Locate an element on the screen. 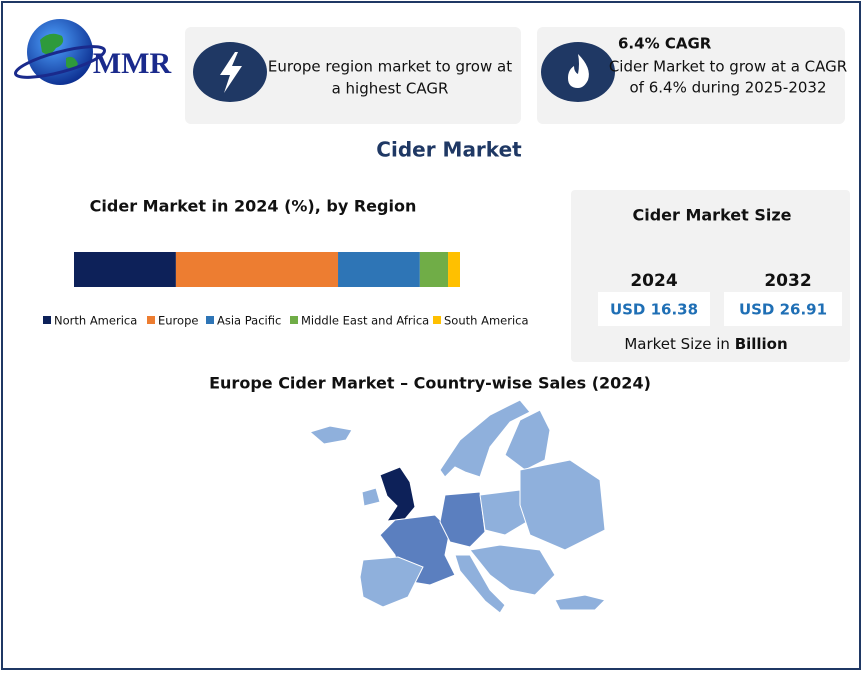 This screenshot has height=673, width=862. year: 2032 is located at coordinates (787, 281).